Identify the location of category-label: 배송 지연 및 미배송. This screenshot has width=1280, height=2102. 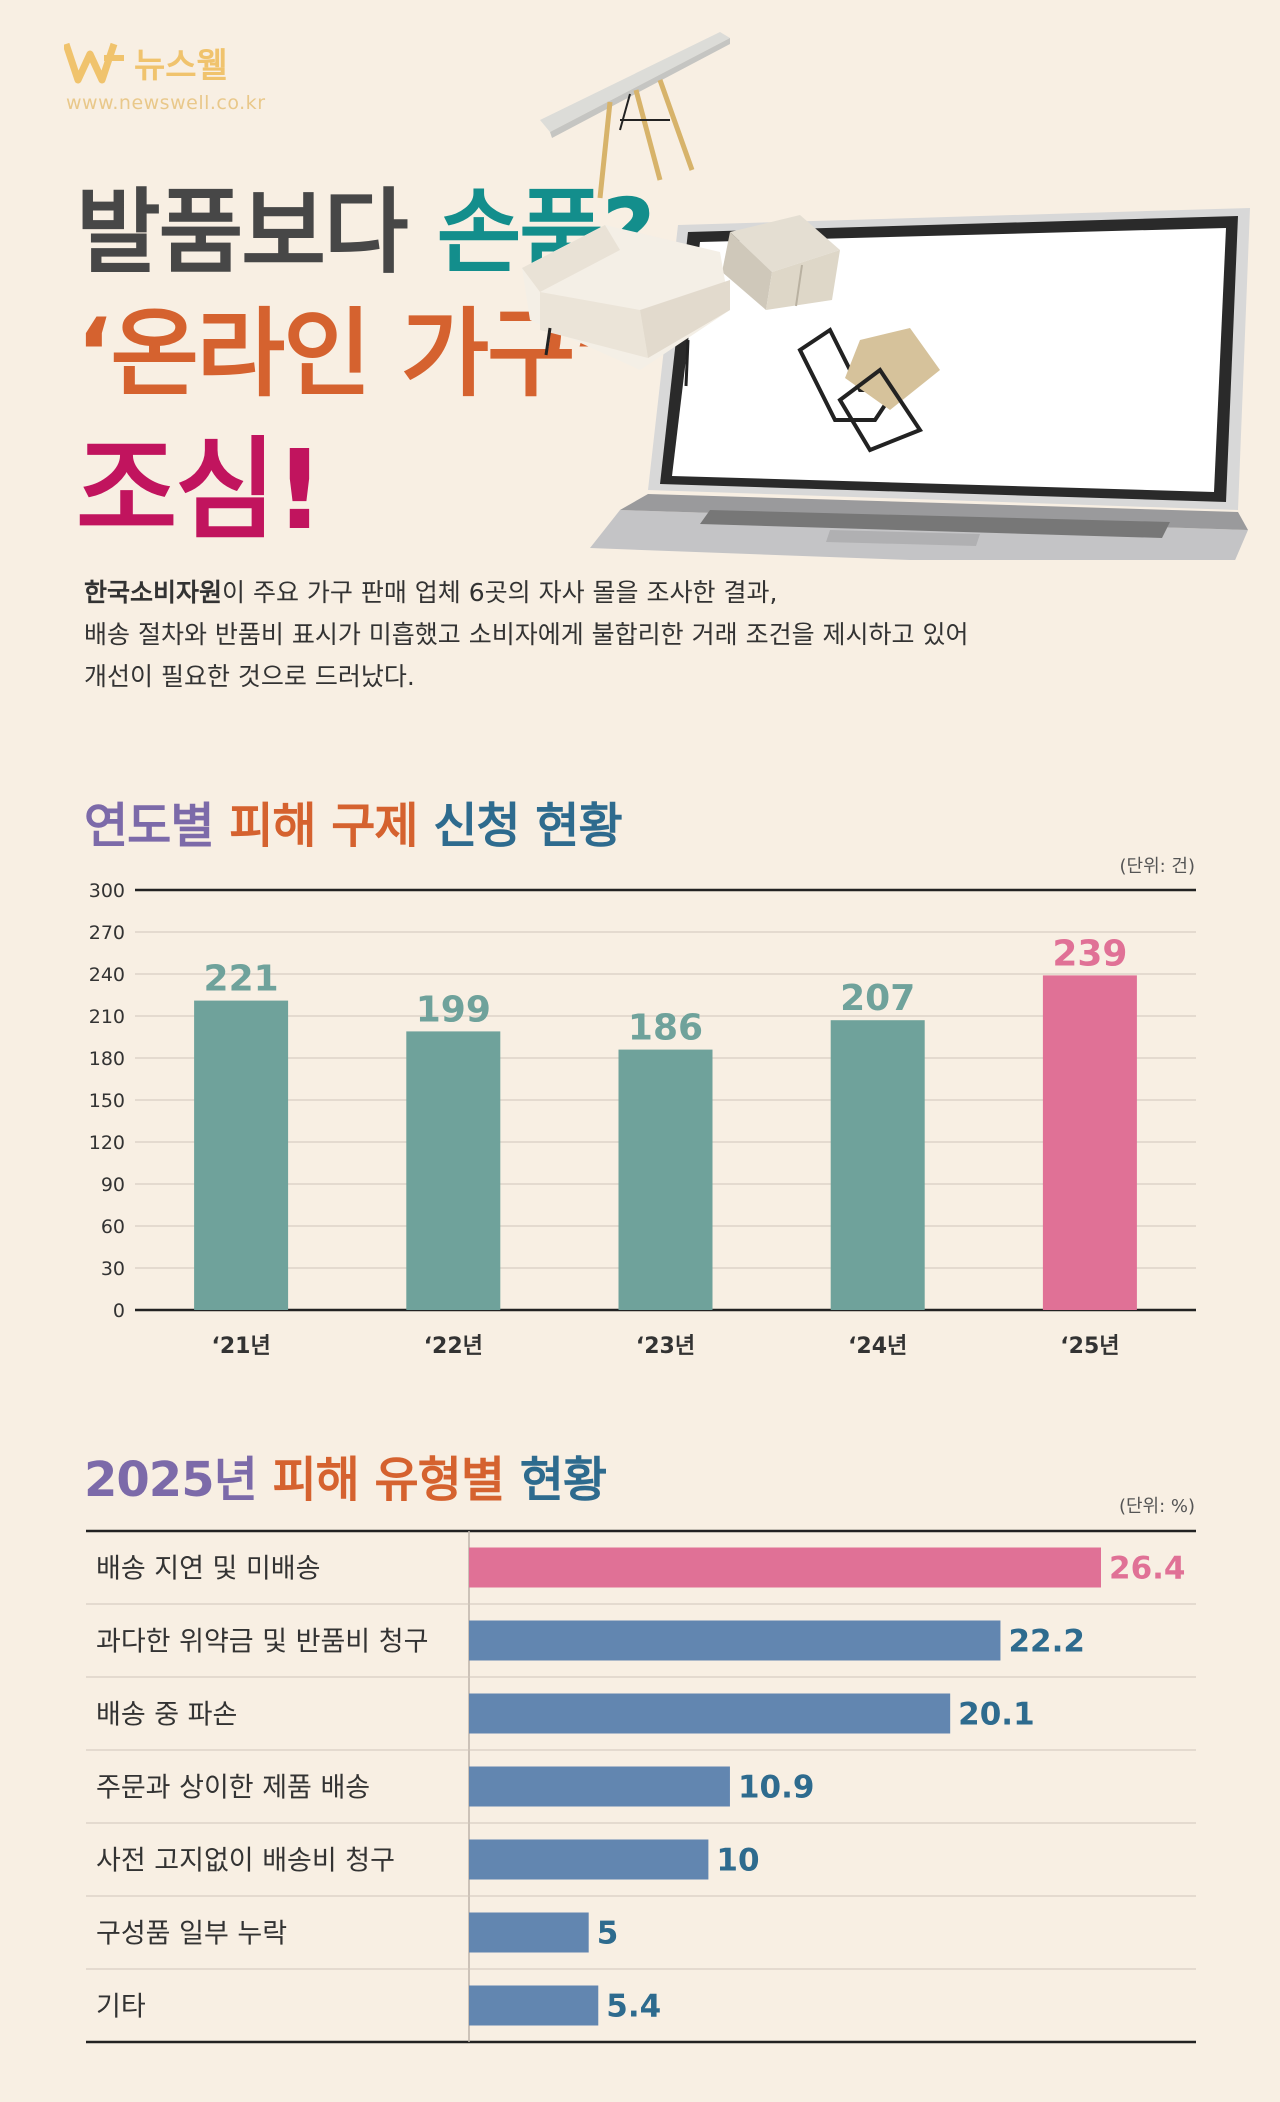
(208, 1569).